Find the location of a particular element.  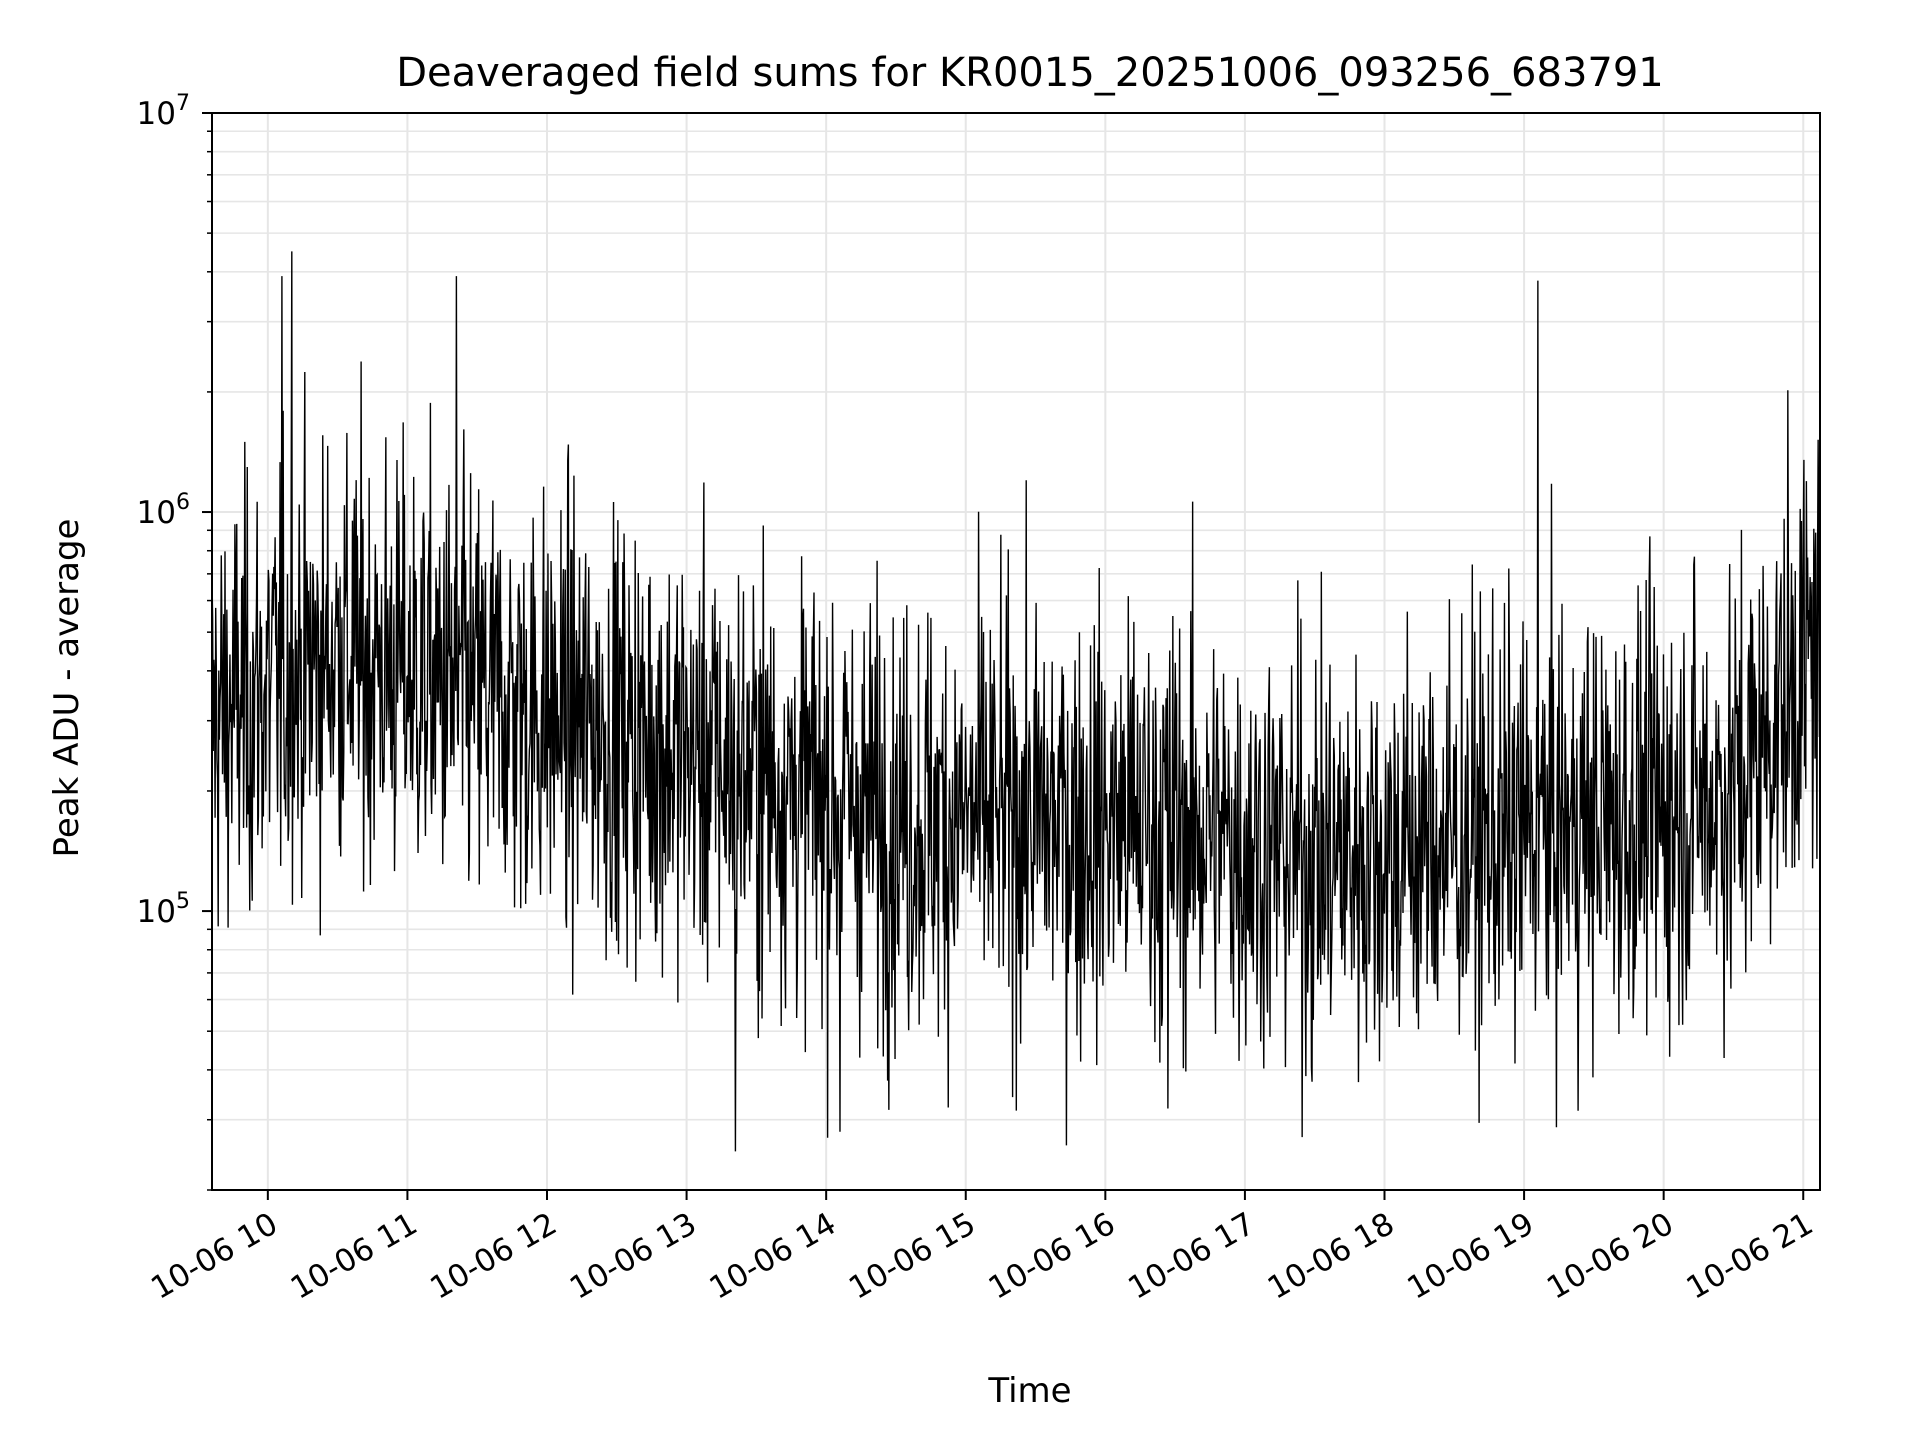

y-axis-label: Peak ADU - average is located at coordinates (67, 688).